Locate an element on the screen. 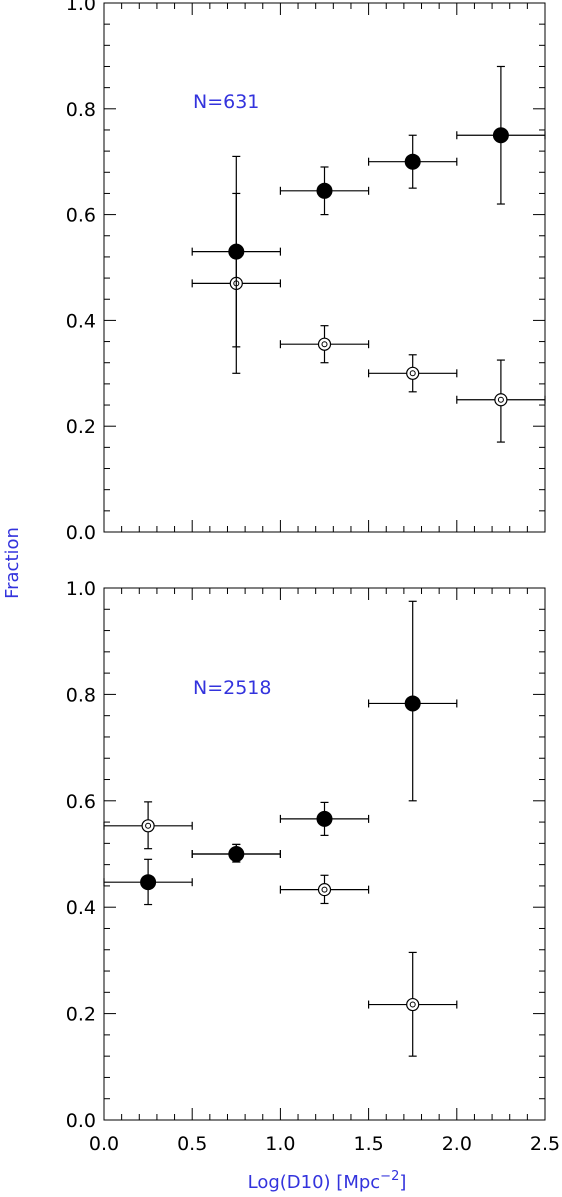 Image resolution: width=562 pixels, height=1197 pixels. y-axis-label: Fraction is located at coordinates (12, 563).